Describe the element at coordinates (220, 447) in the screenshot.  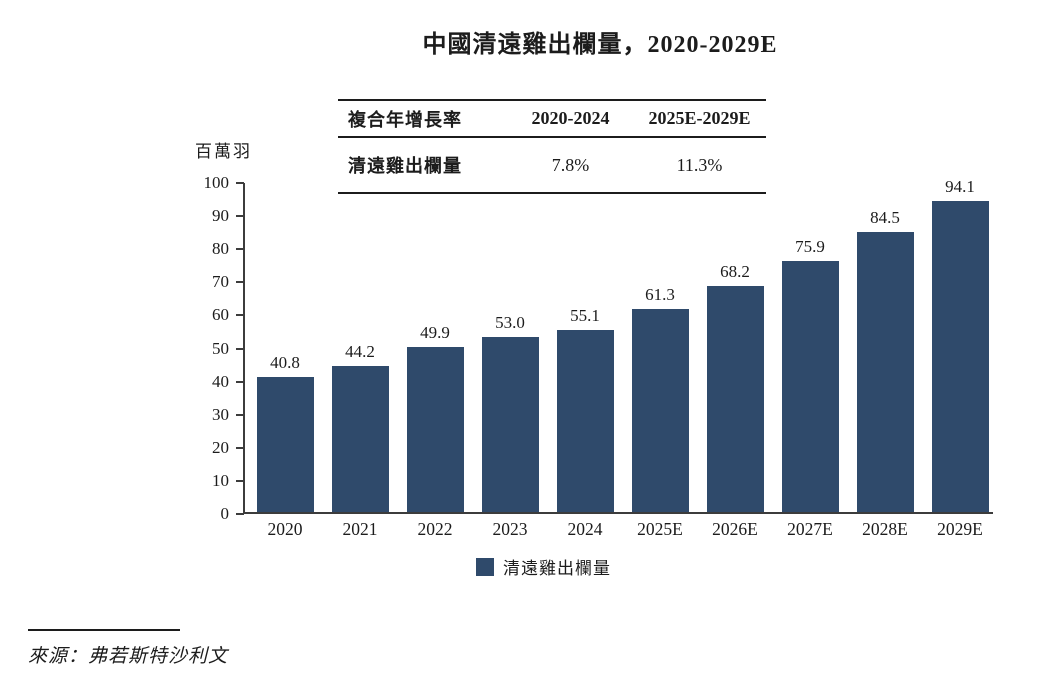
I see `y-axis-tick-label: 20` at that location.